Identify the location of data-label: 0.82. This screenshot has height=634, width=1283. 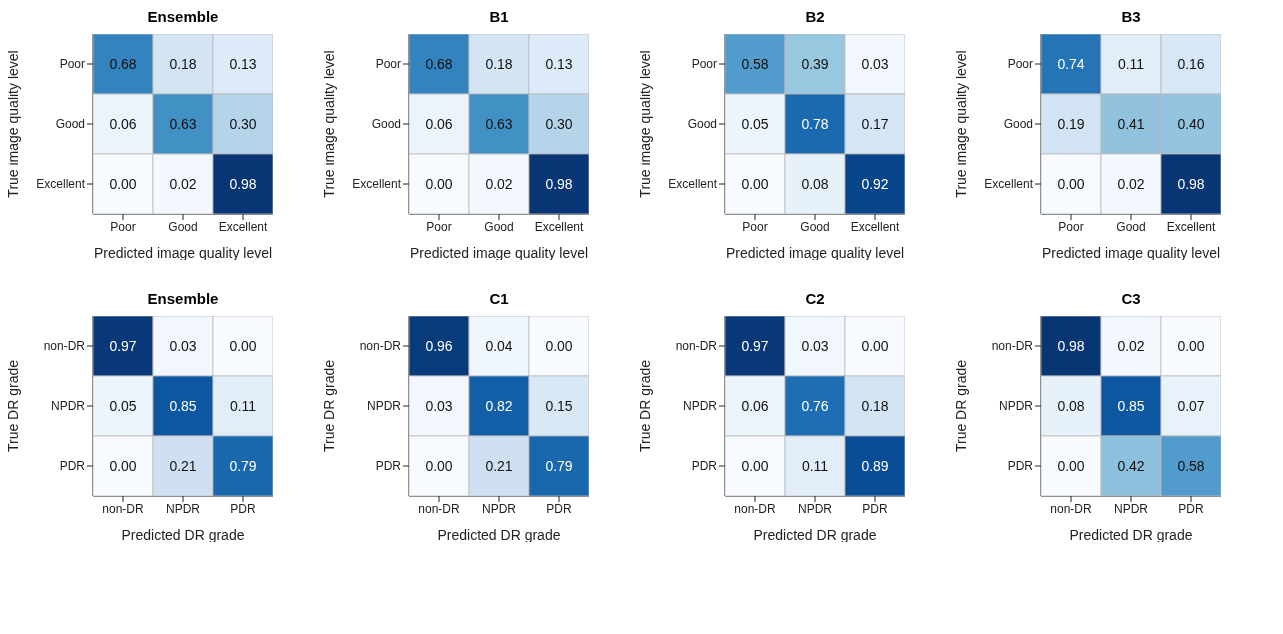
(499, 406).